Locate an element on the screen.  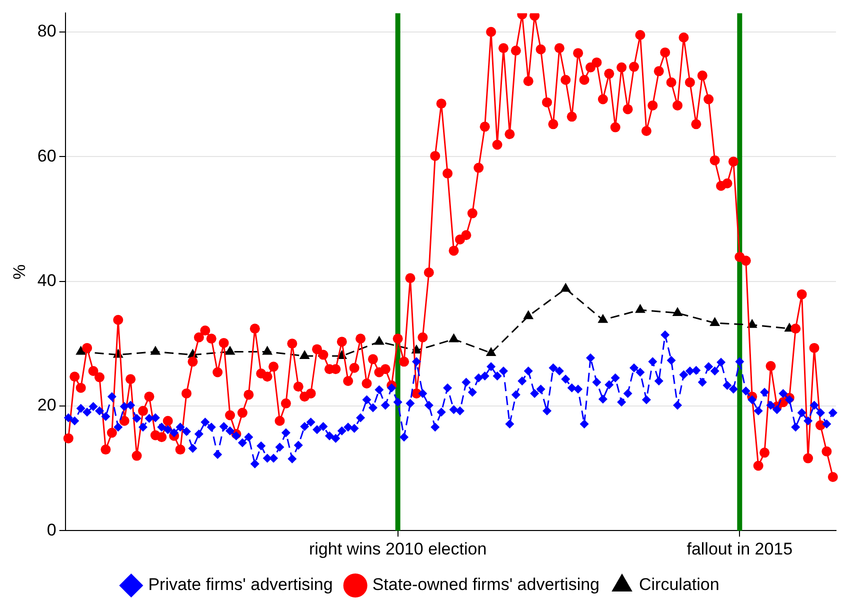
legend-label: Circulation is located at coordinates (679, 584).